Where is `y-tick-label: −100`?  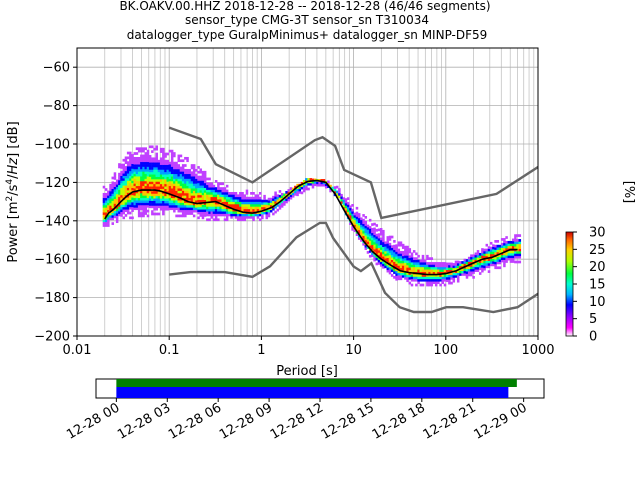 y-tick-label: −100 is located at coordinates (52, 145).